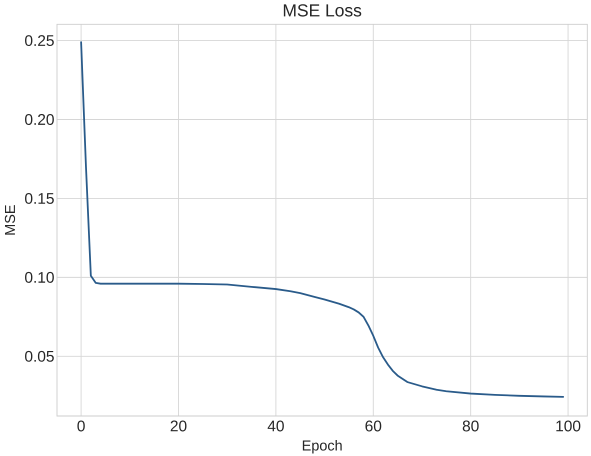 The image size is (591, 456). I want to click on y-tick-label: 0.15, so click(39, 198).